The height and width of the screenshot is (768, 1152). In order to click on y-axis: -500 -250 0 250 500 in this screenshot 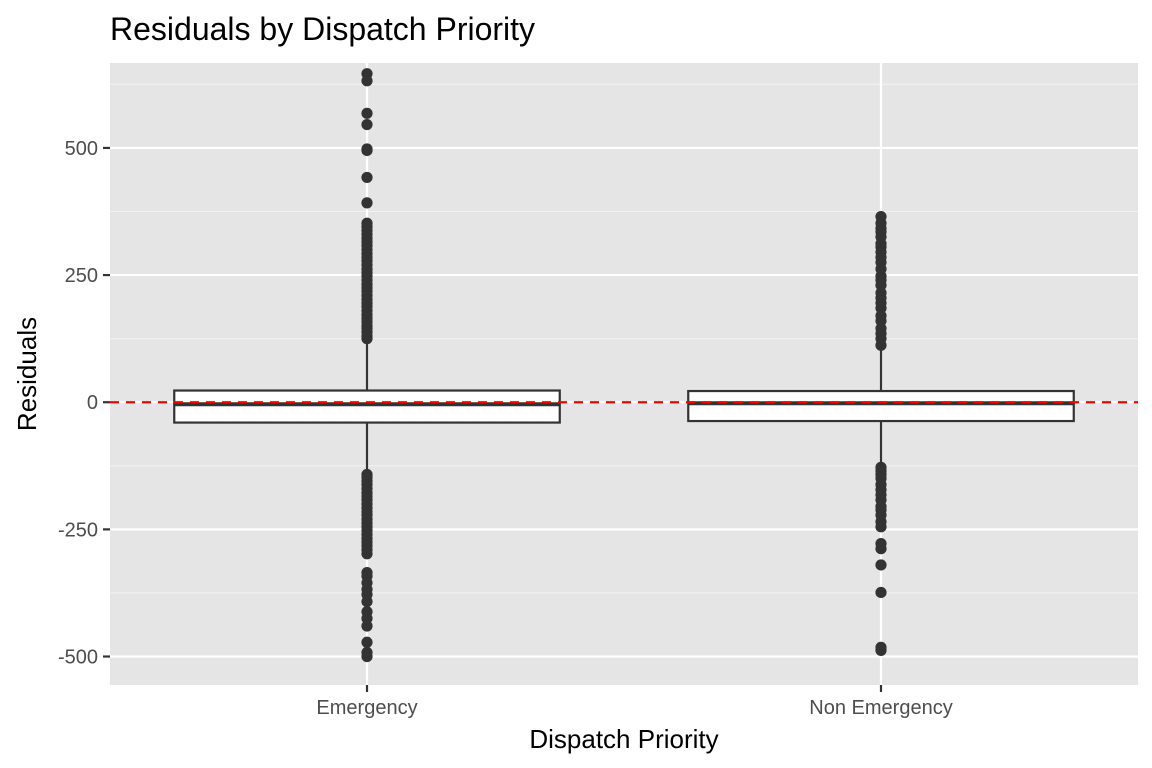, I will do `click(84, 403)`.